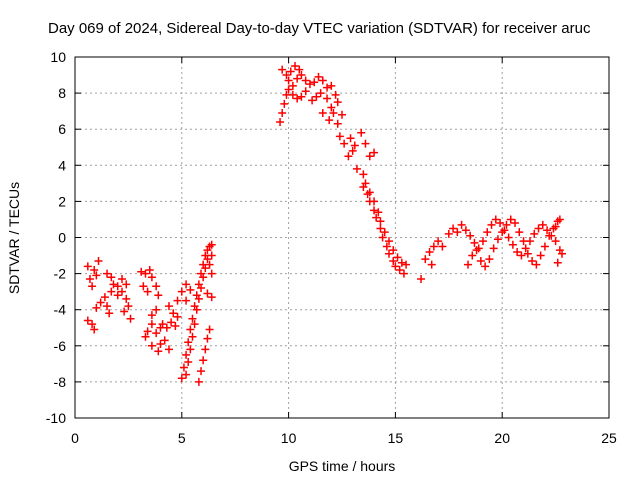 The height and width of the screenshot is (480, 640). What do you see at coordinates (60, 274) in the screenshot?
I see `y-tick-label: -2` at bounding box center [60, 274].